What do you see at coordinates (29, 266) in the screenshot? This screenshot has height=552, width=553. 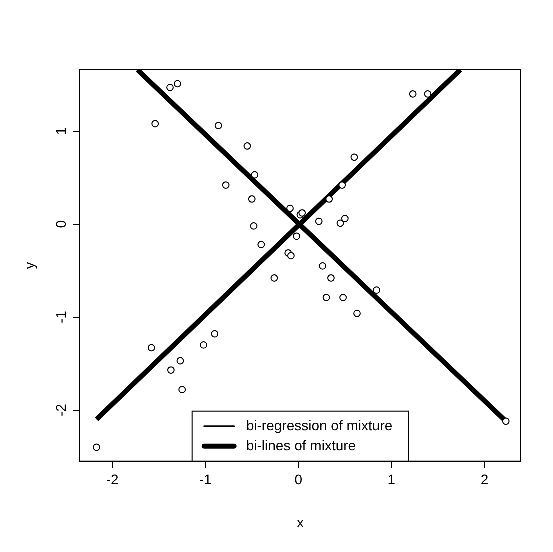 I see `y-axis-title: y` at bounding box center [29, 266].